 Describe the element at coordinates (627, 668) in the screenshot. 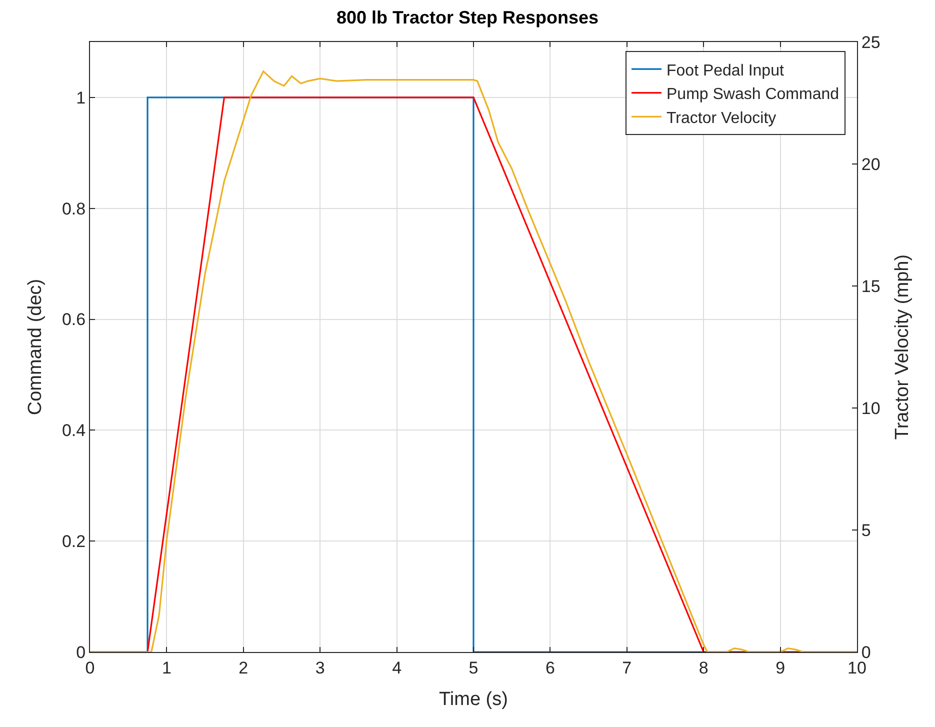

I see `x-tick-label: 7` at that location.